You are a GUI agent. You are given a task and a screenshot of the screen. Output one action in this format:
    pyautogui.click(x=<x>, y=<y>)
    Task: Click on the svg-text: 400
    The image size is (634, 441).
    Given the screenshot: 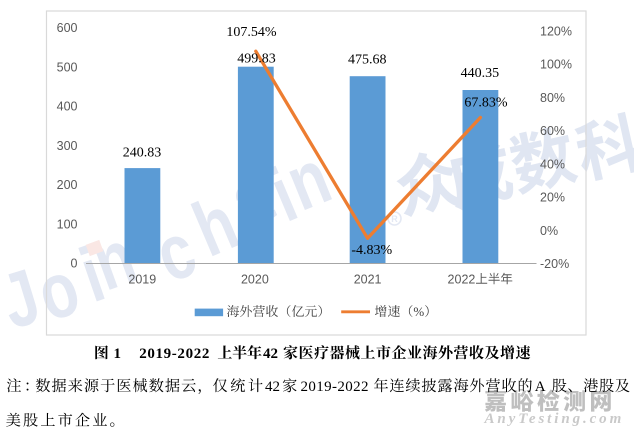 What is the action you would take?
    pyautogui.click(x=67, y=107)
    